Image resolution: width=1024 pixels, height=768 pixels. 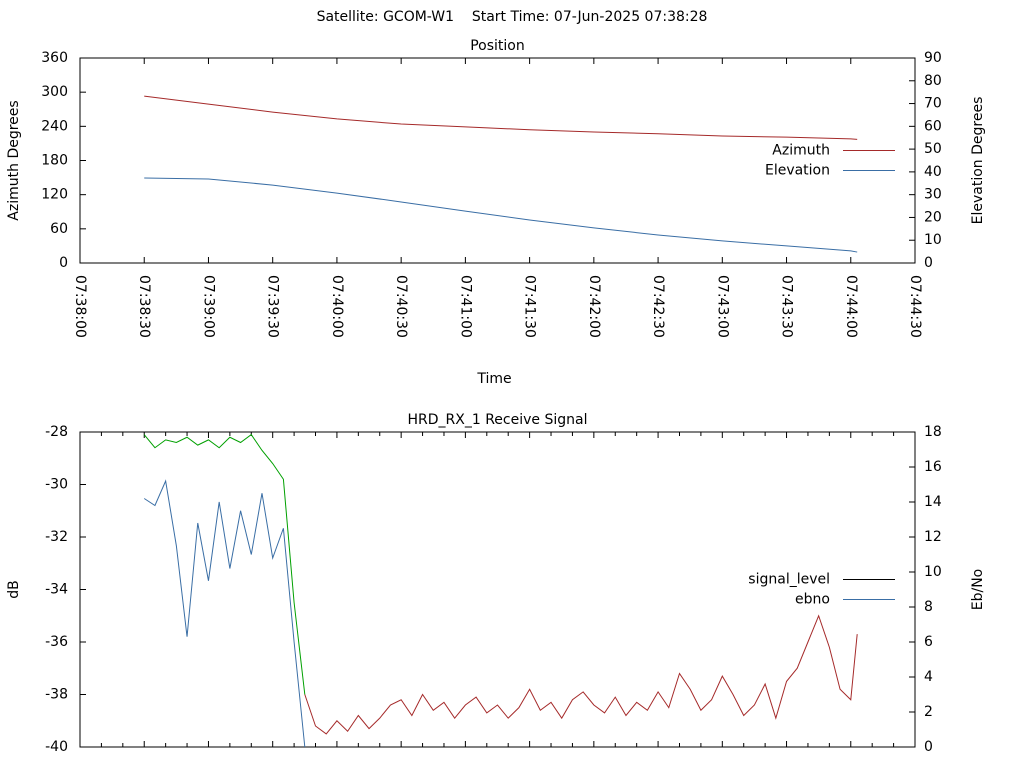 What do you see at coordinates (56, 432) in the screenshot?
I see `y-tick-label: -28` at bounding box center [56, 432].